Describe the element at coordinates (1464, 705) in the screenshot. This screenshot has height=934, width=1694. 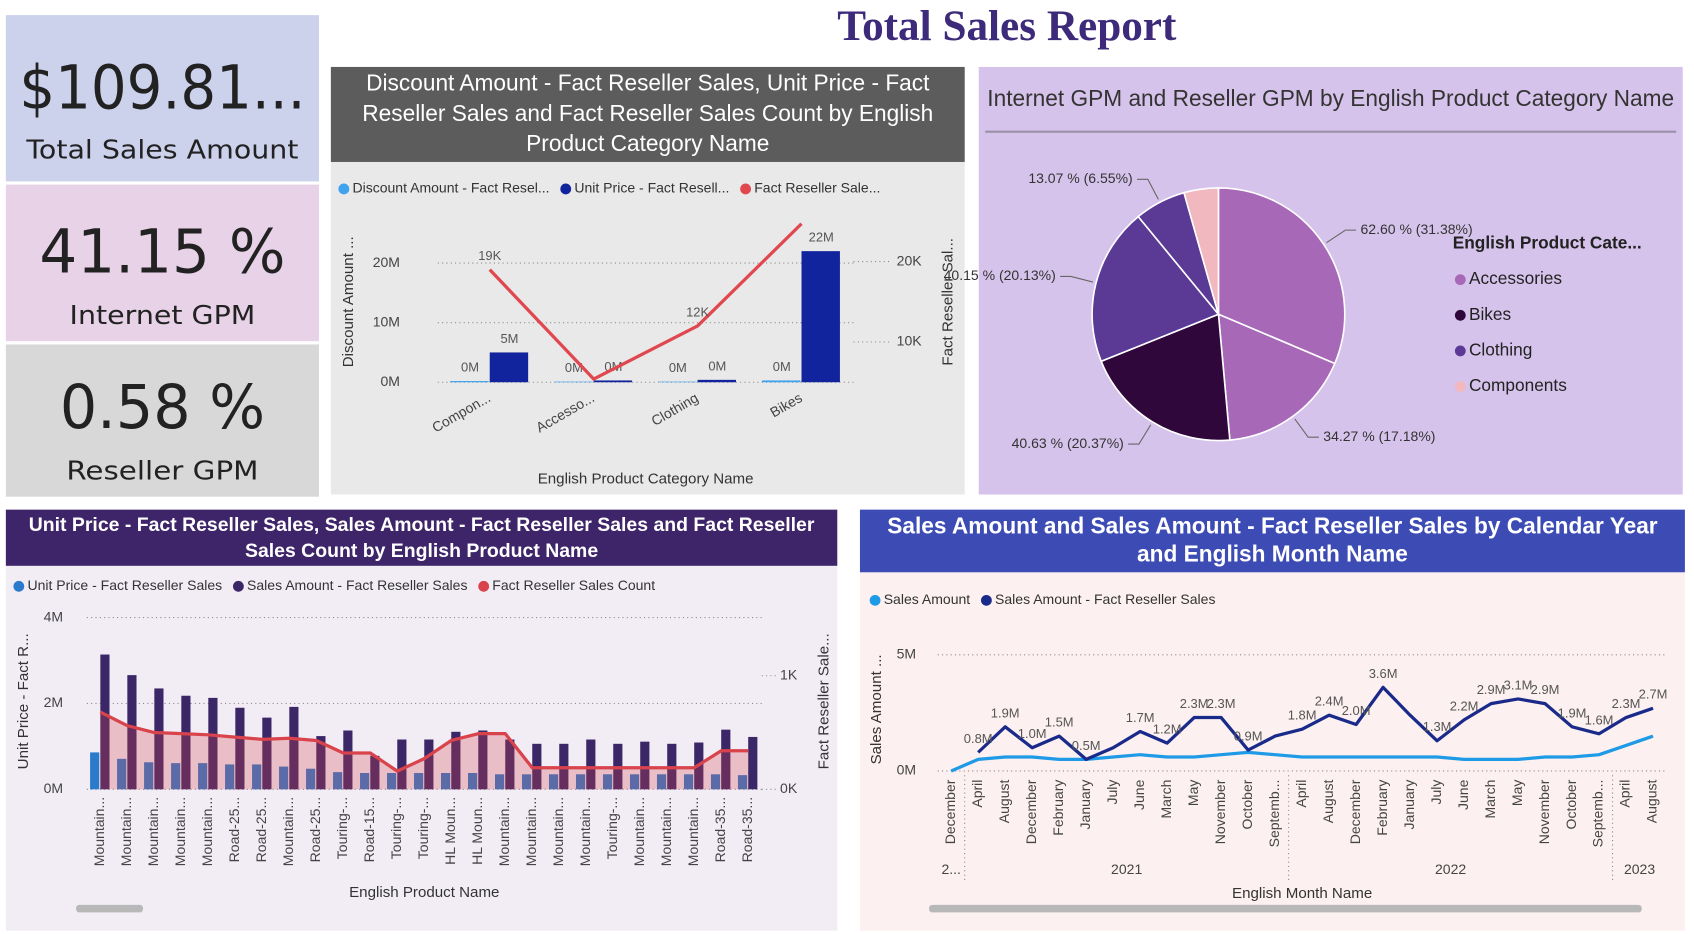
I see `data-label: 2.2M` at that location.